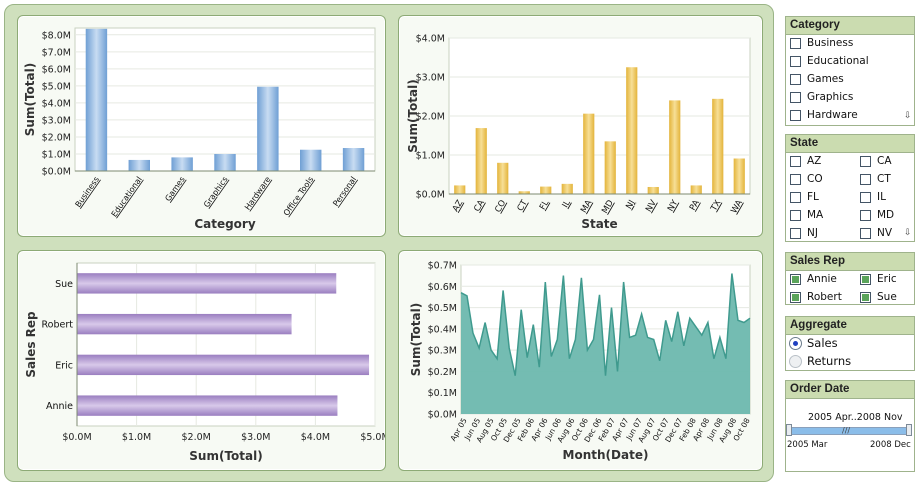  I want to click on salesrep-option-annie-label: Annie, so click(822, 279).